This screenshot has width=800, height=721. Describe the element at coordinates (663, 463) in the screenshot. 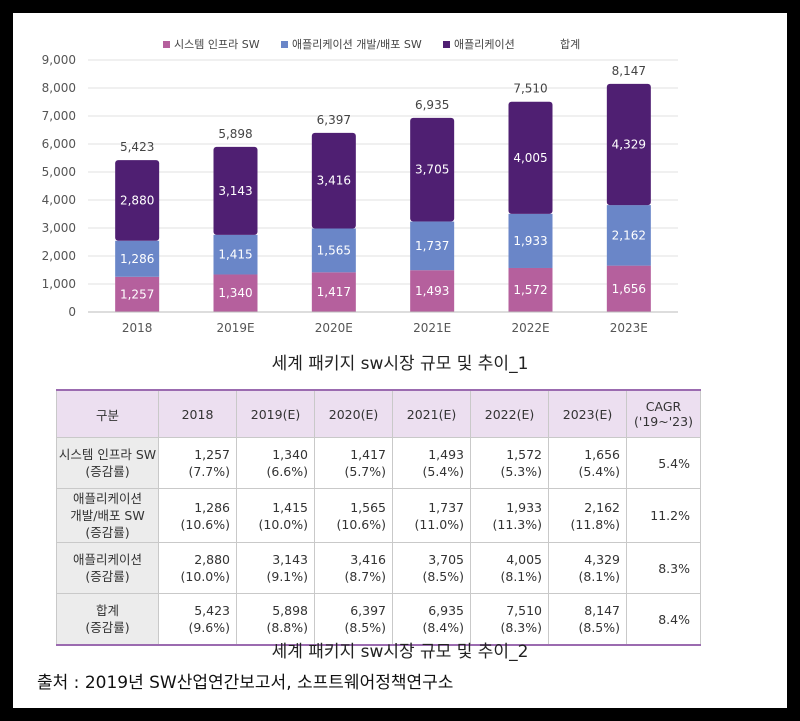

I see `cagr-cell: 5.4%` at that location.